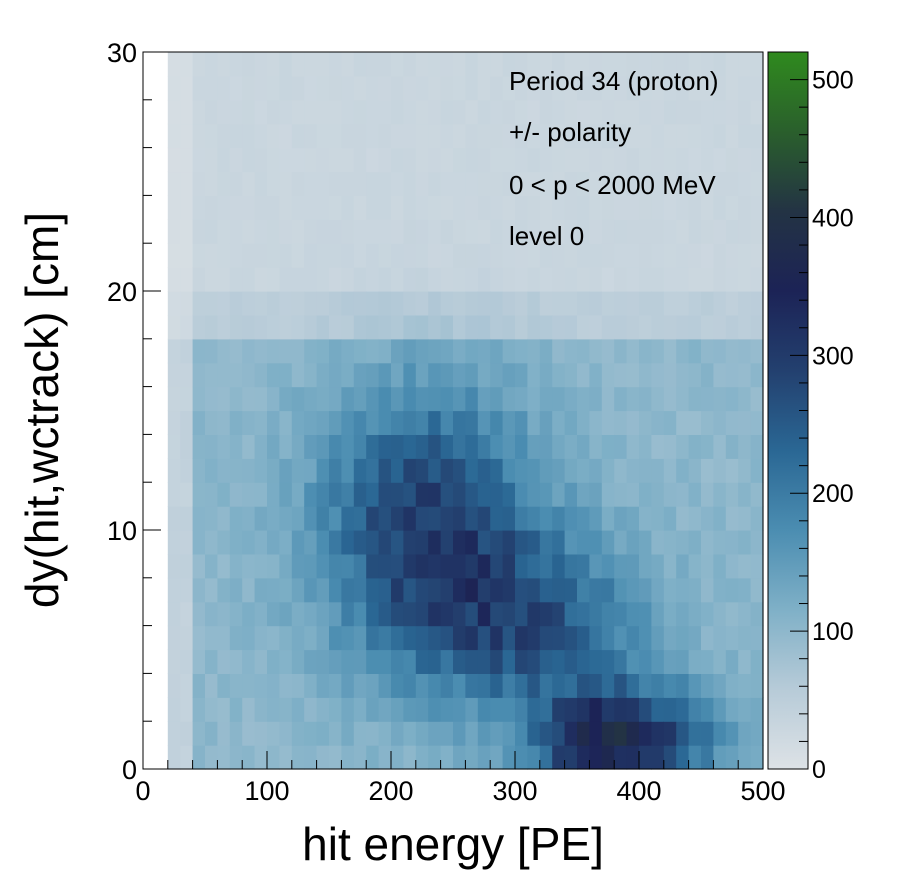 The image size is (898, 875). I want to click on y-axis-ticks: 0 10 20 30, so click(134, 411).